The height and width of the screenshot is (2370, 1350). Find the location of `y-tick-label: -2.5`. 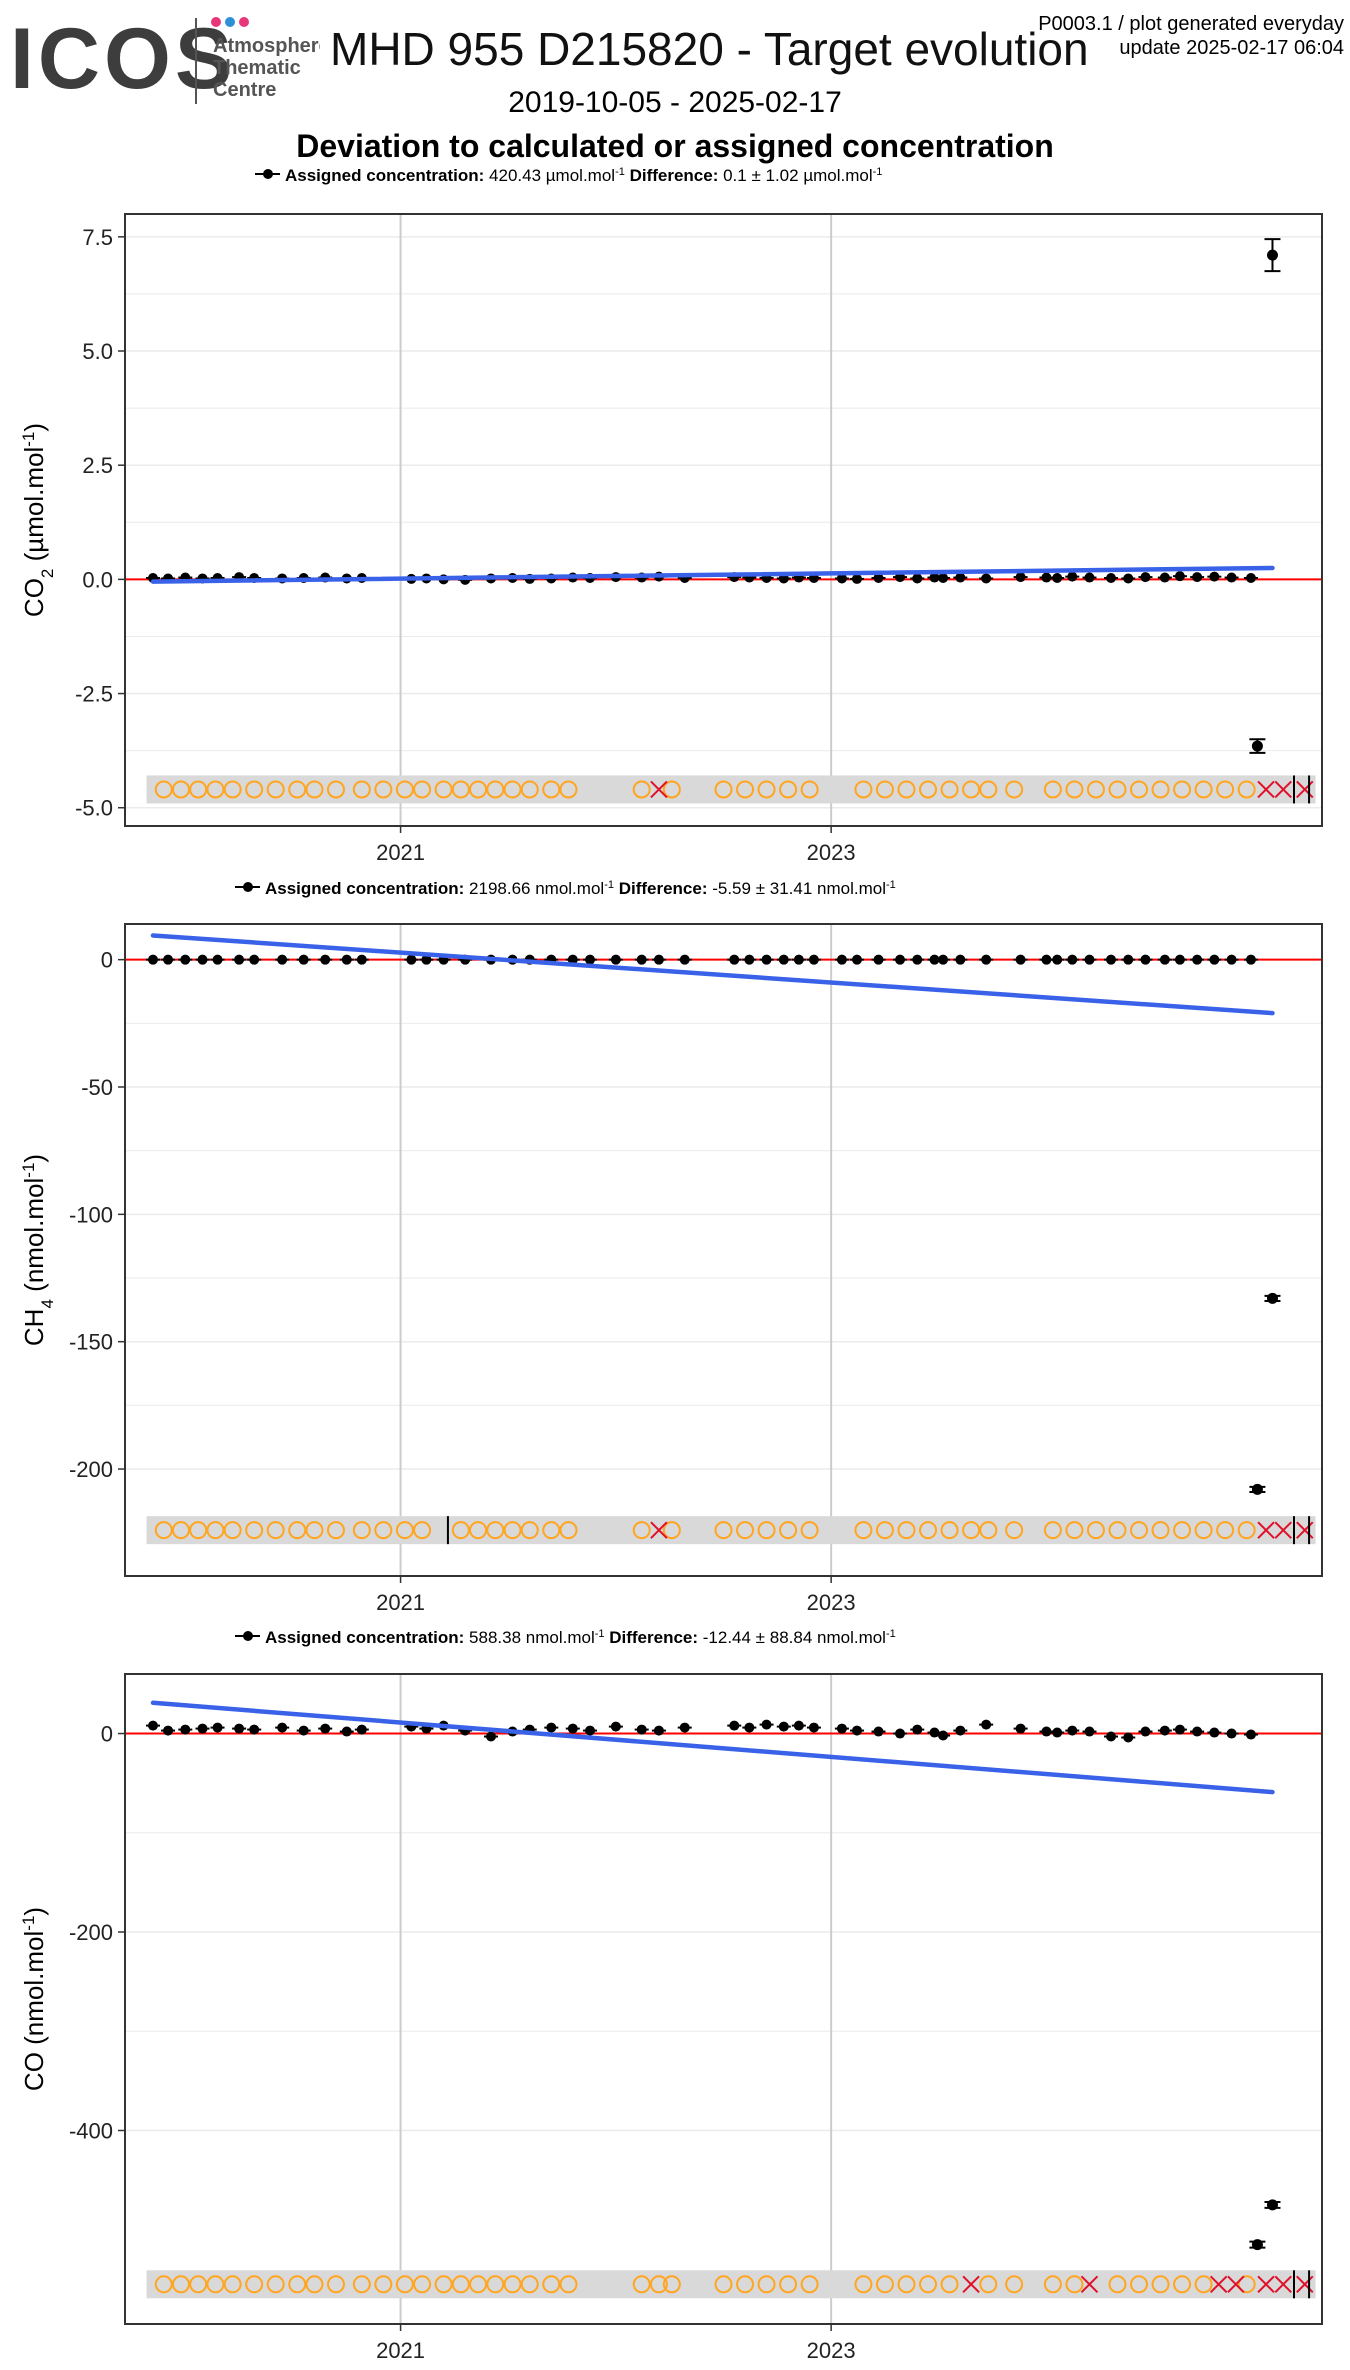

y-tick-label: -2.5 is located at coordinates (94, 694).